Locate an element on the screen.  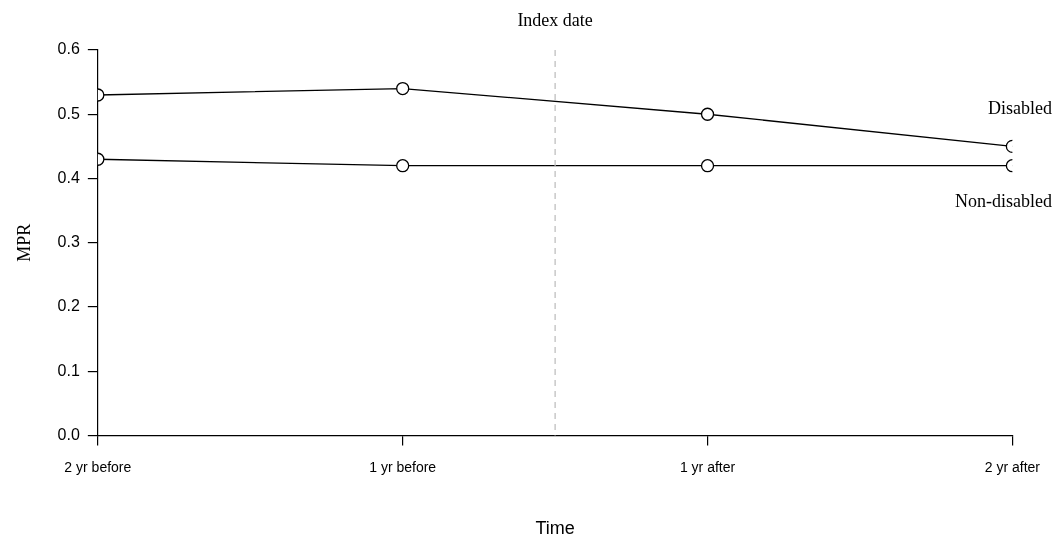
y-tick-label: 0.3 is located at coordinates (68, 242).